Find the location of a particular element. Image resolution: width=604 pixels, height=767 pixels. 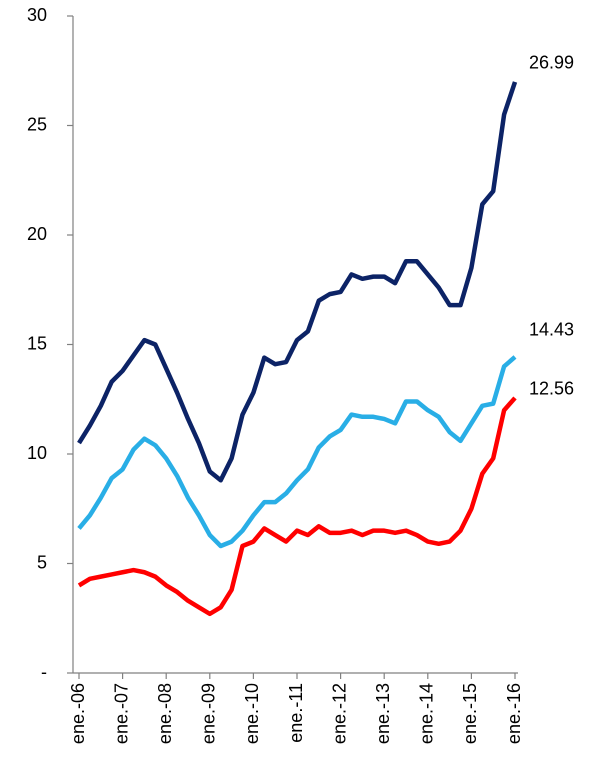

x-tick-label: ene.-07 is located at coordinates (121, 713).